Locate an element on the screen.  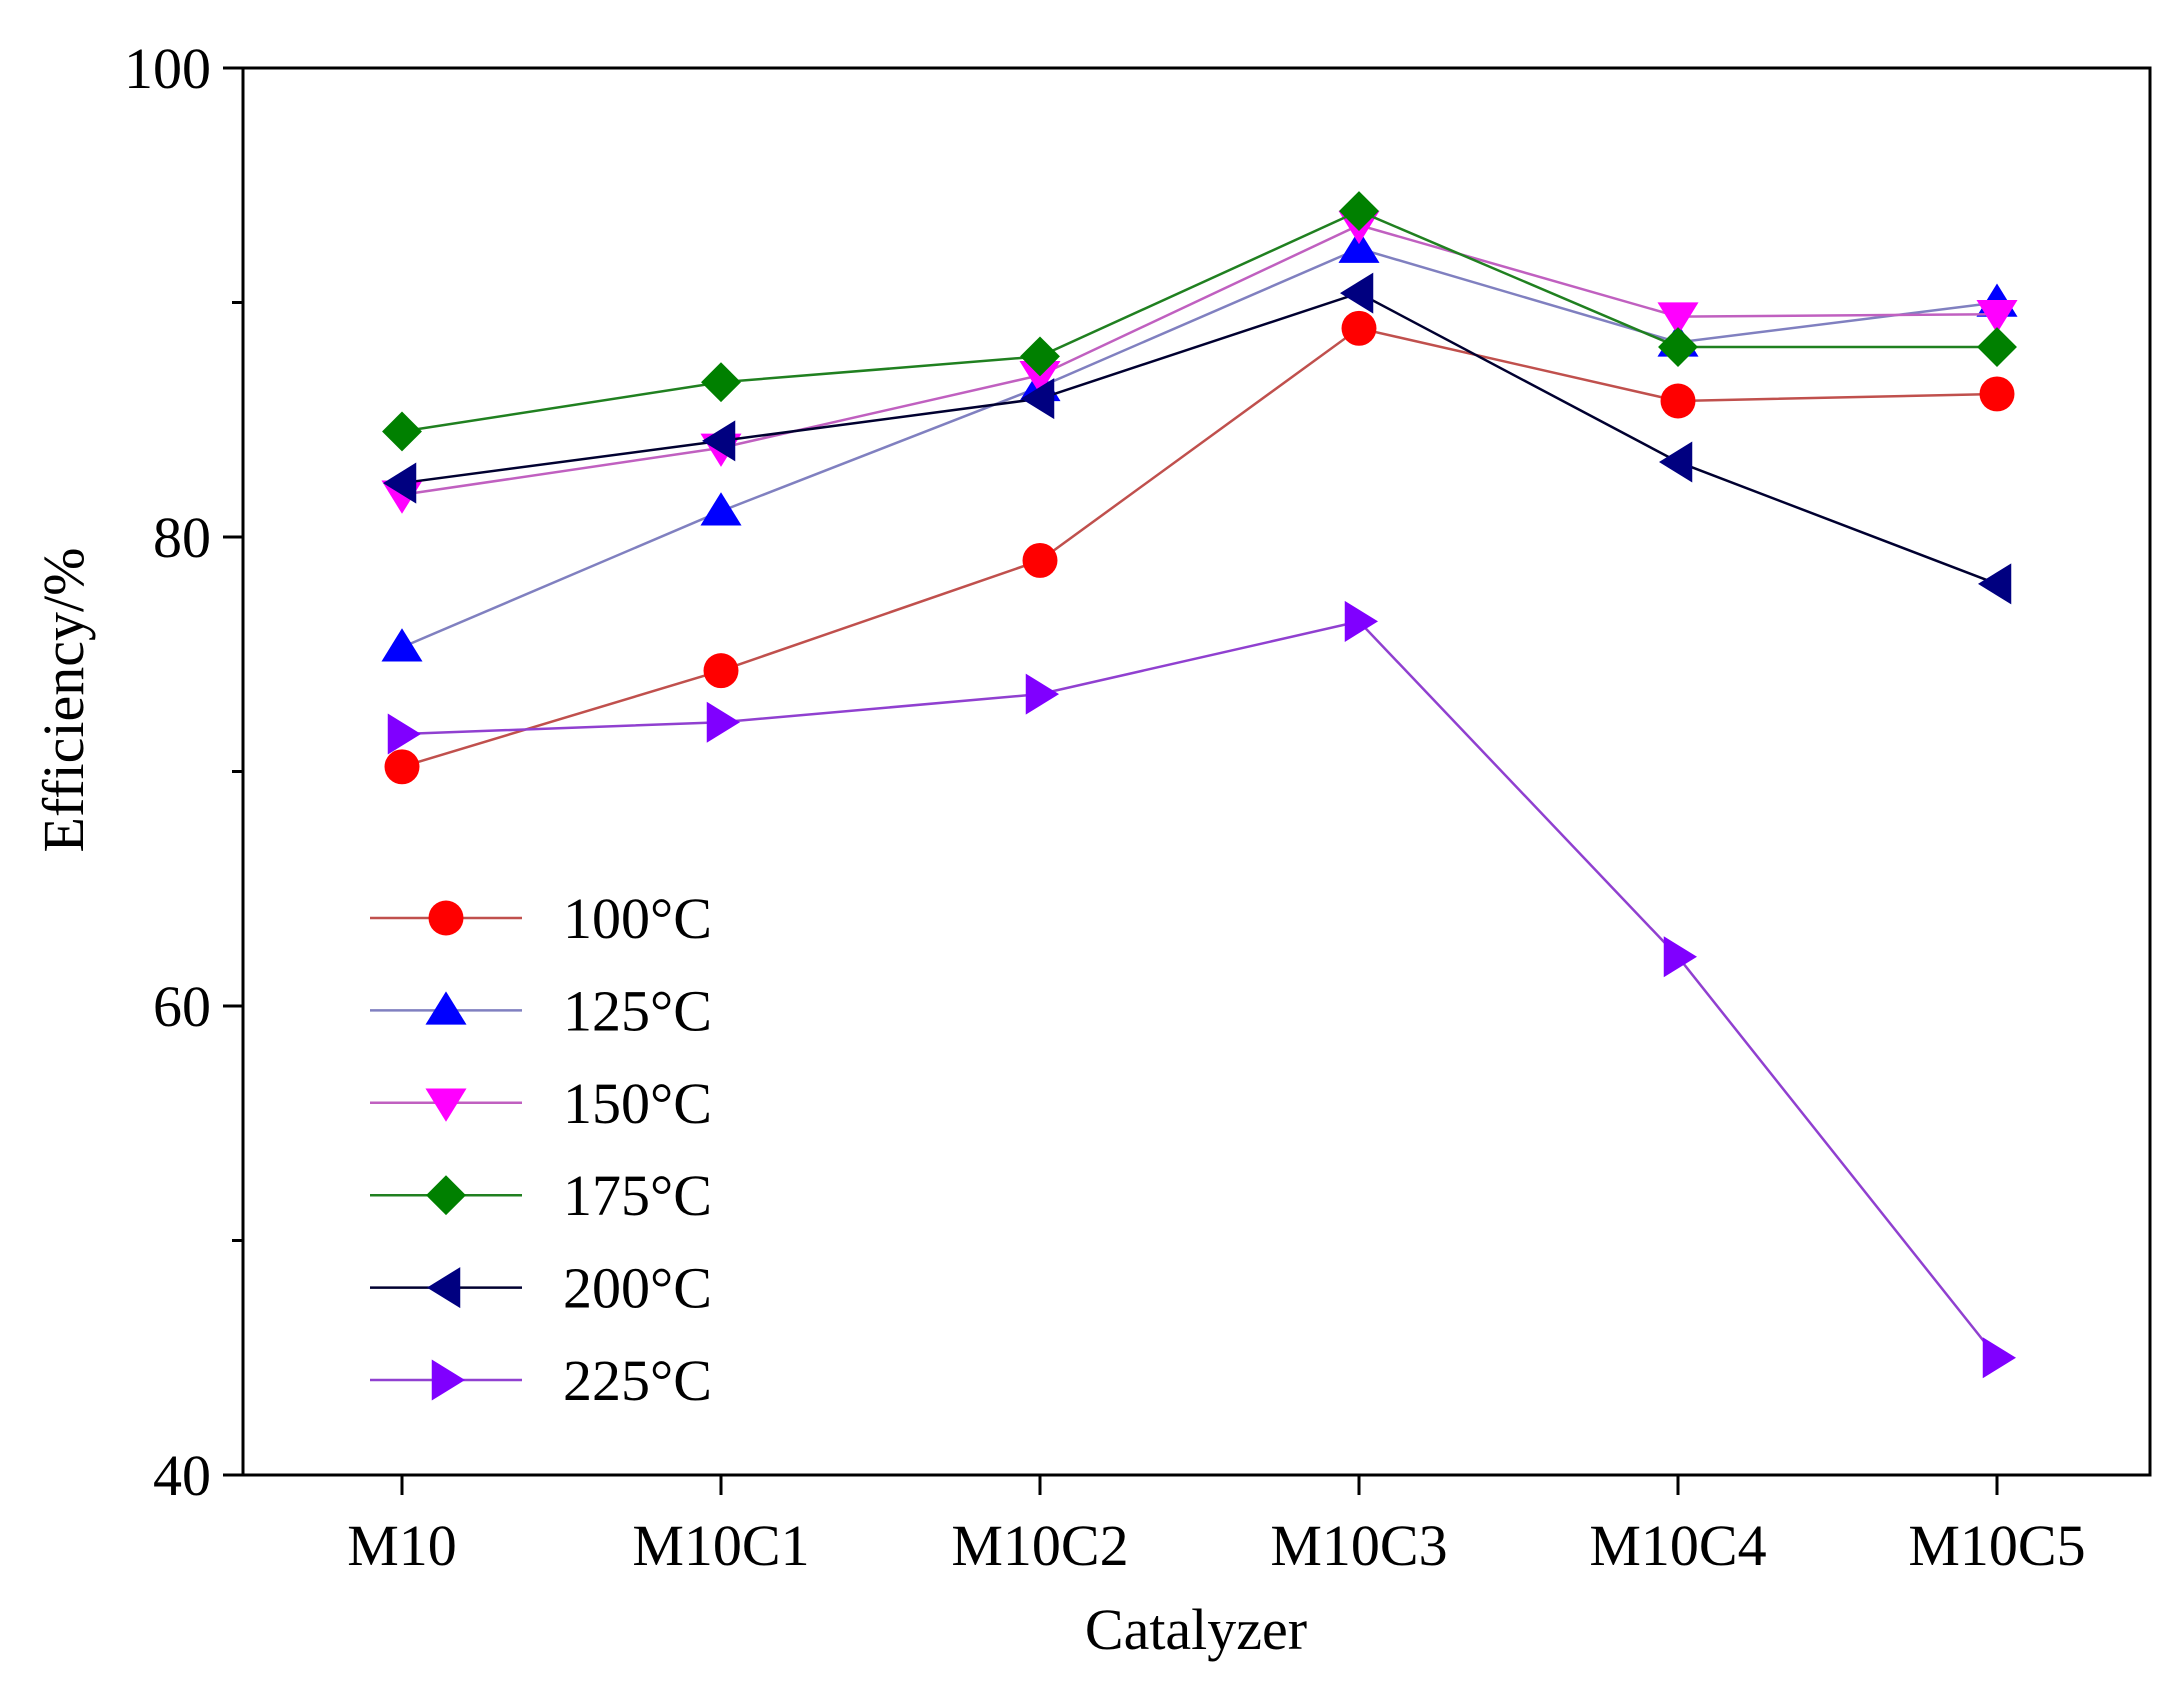
x-tick-label: M10C1 is located at coordinates (720, 1545).